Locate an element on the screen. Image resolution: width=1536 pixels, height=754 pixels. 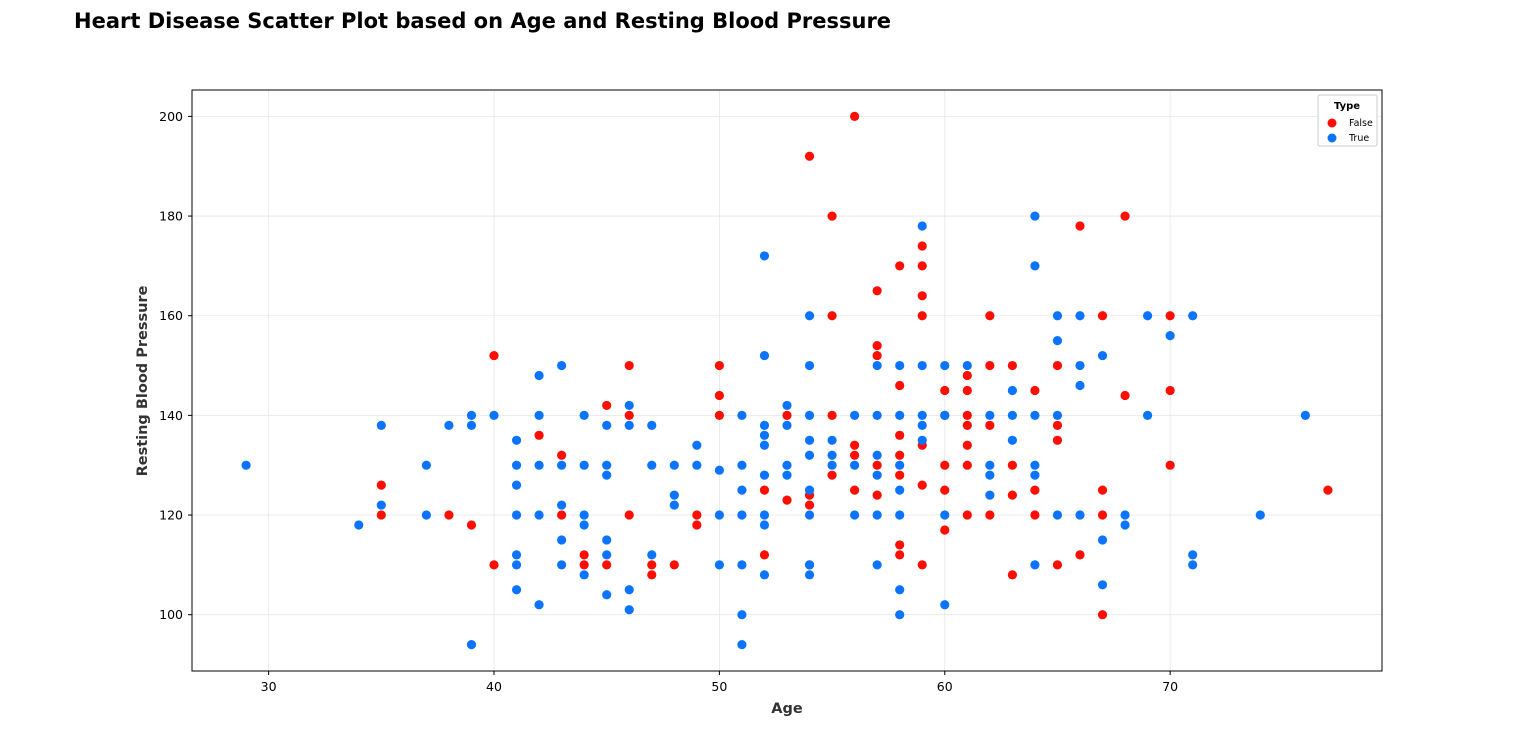
y-tick-label: 160 is located at coordinates (171, 315).